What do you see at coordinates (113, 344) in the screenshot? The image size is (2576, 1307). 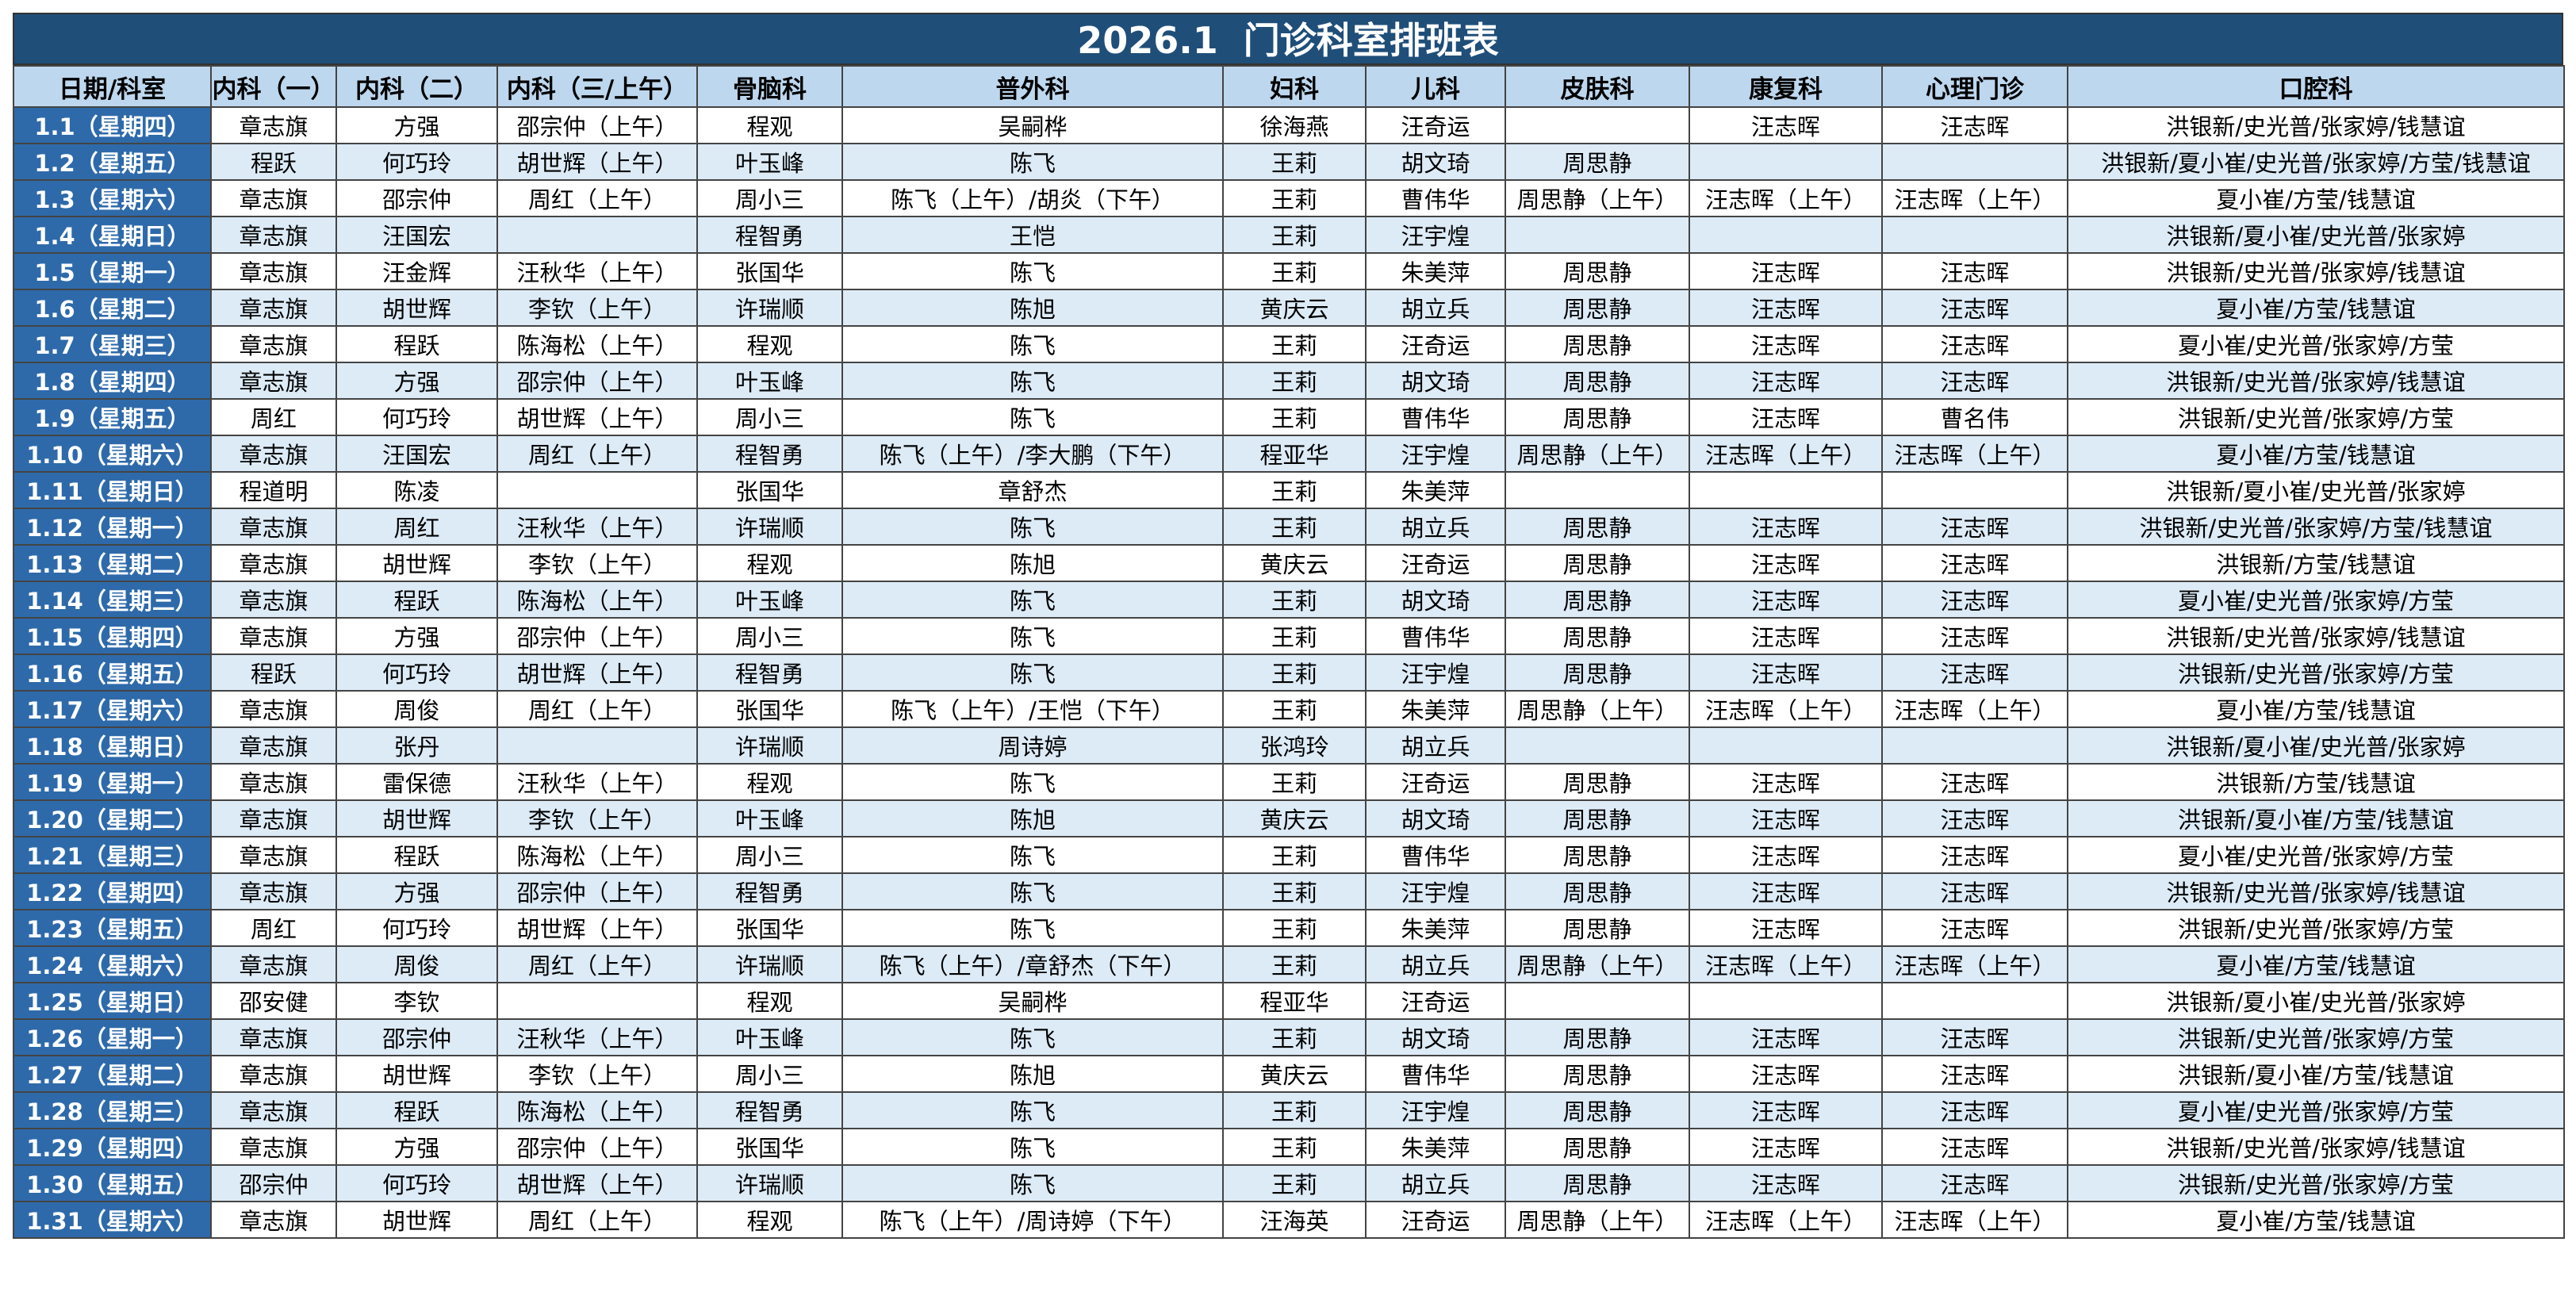 I see `date-cell: 1.7（星期三）` at bounding box center [113, 344].